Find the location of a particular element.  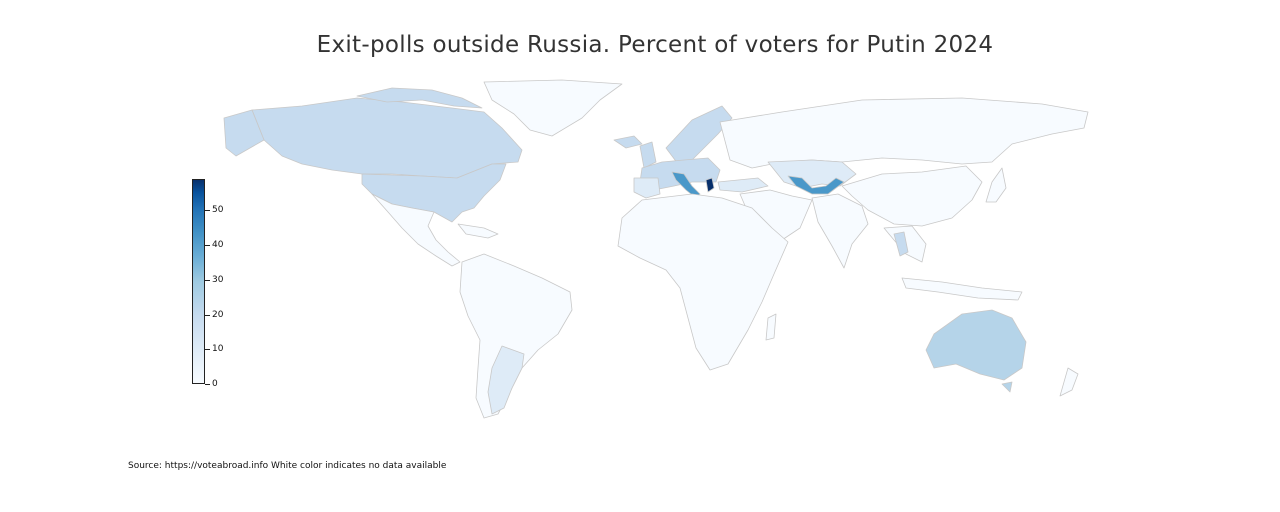

japan is located at coordinates (996, 185).